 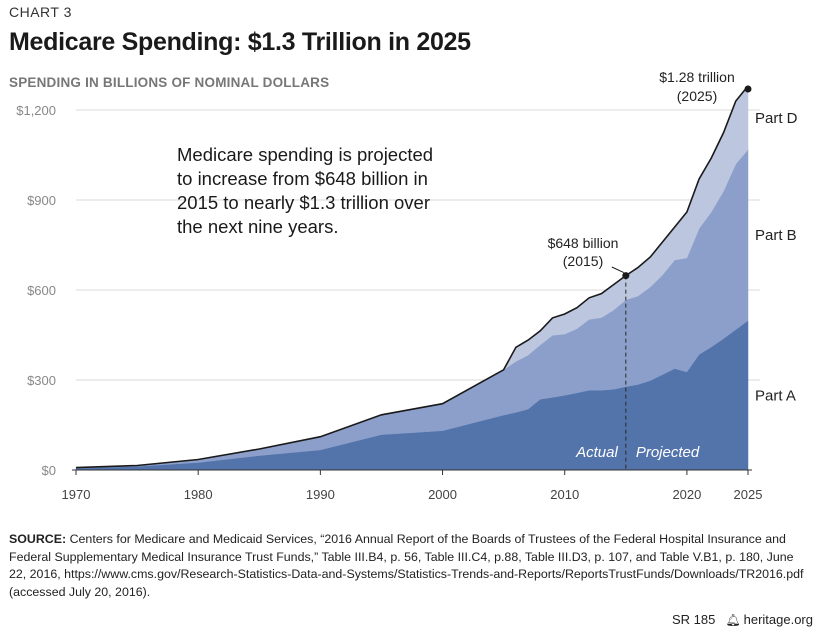 I want to click on annotation-2025-year: (2025), so click(x=697, y=96).